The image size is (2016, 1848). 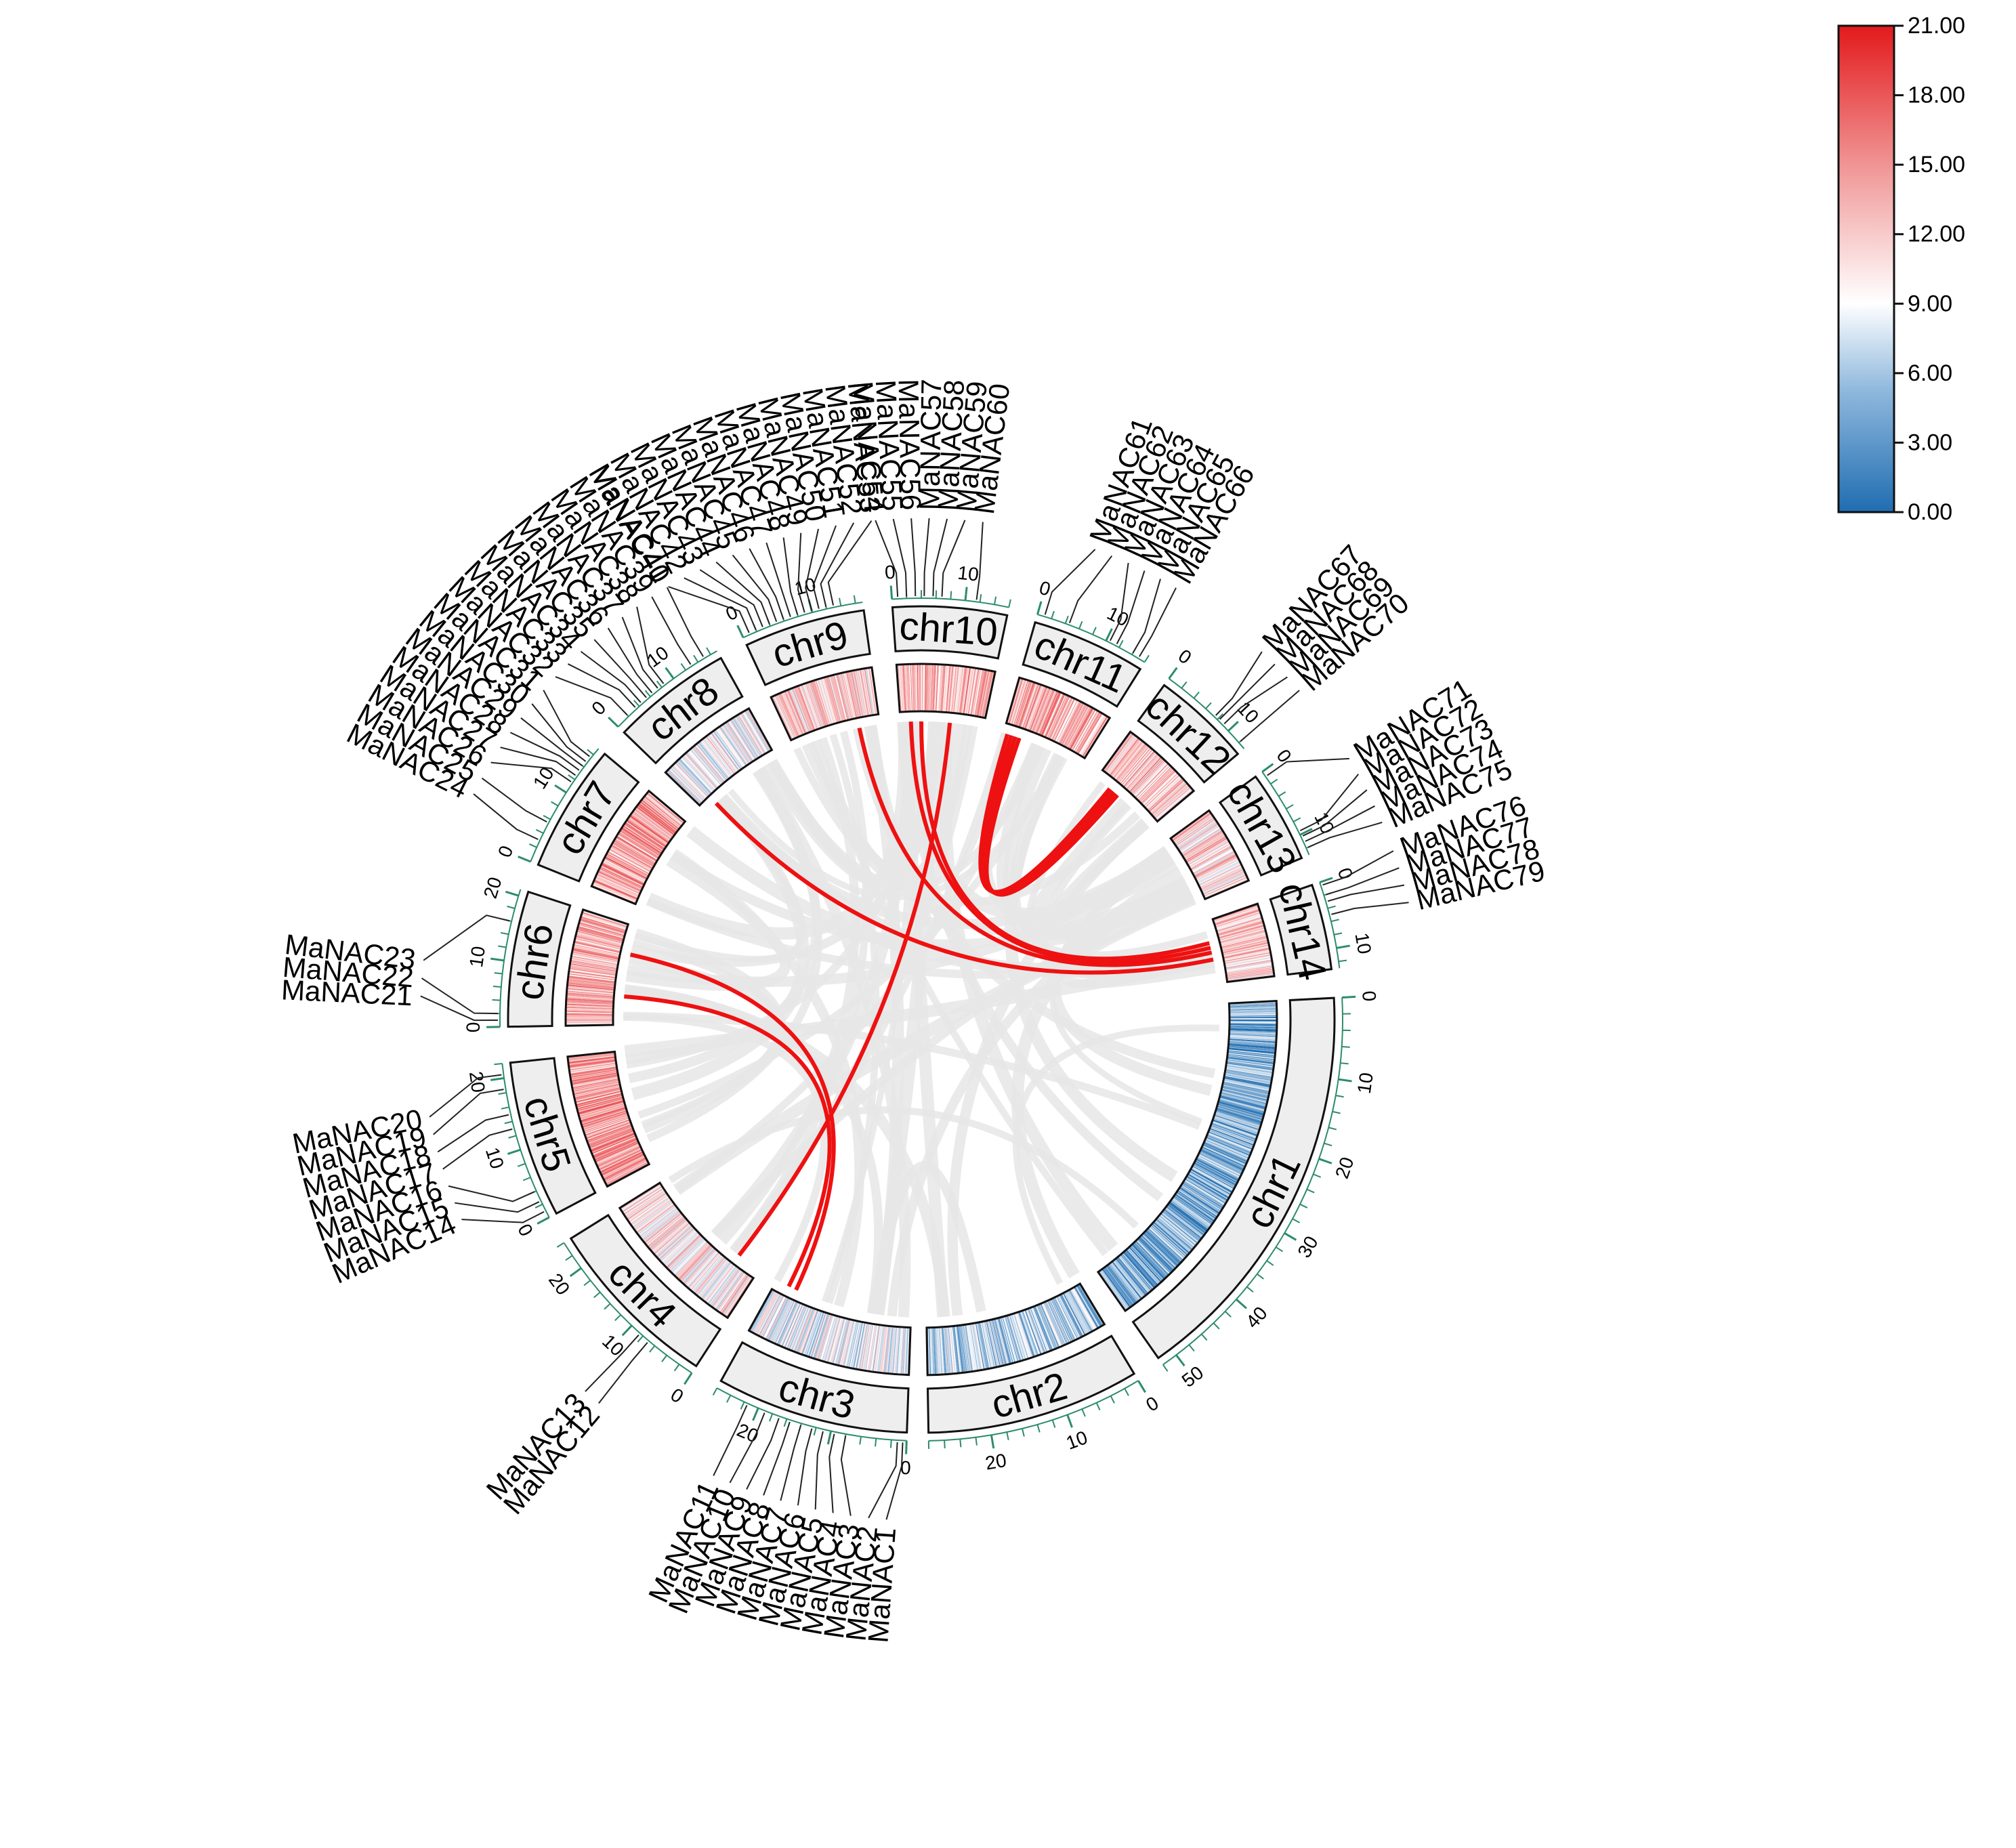 I want to click on tick-label: 20, so click(x=1344, y=1167).